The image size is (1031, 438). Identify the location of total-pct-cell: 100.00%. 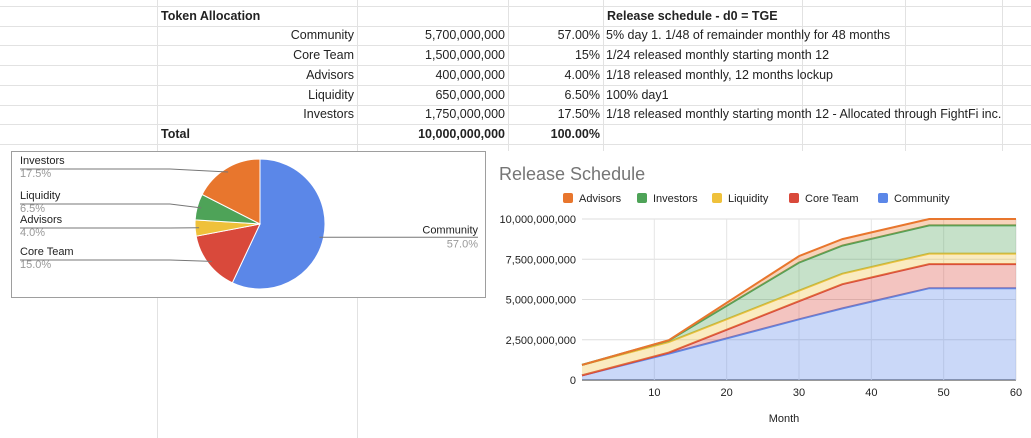
(575, 134).